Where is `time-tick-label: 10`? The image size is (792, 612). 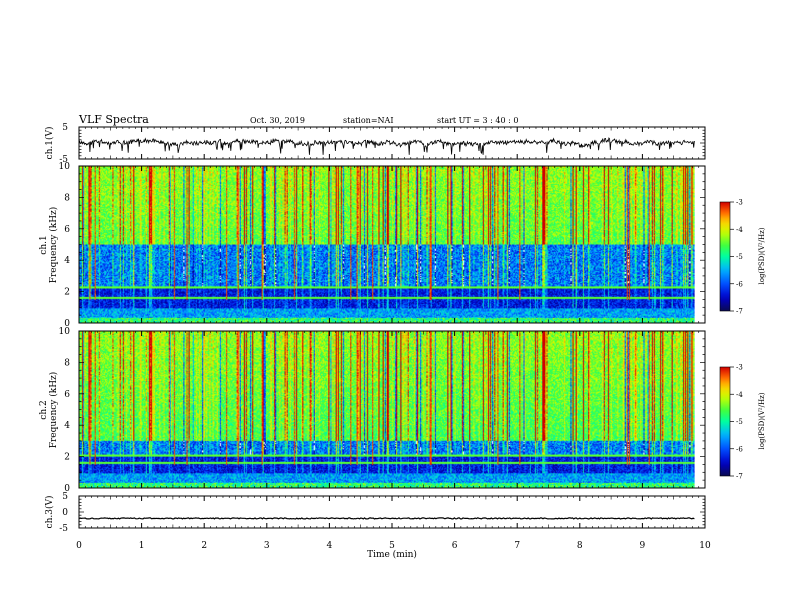 time-tick-label: 10 is located at coordinates (705, 546).